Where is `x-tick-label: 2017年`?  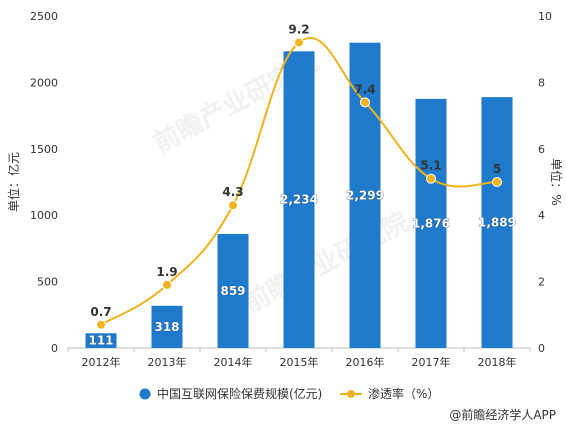 x-tick-label: 2017年 is located at coordinates (431, 362).